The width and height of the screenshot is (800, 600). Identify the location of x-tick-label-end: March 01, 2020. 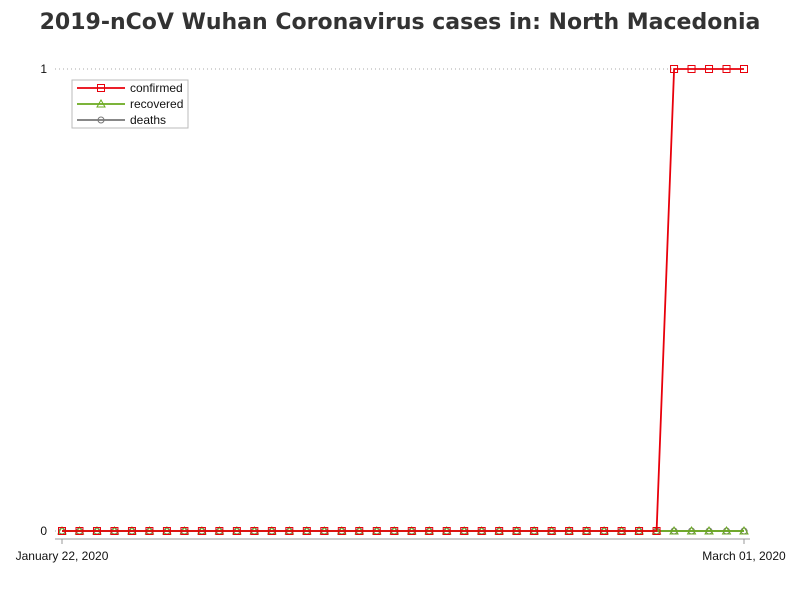
(744, 556).